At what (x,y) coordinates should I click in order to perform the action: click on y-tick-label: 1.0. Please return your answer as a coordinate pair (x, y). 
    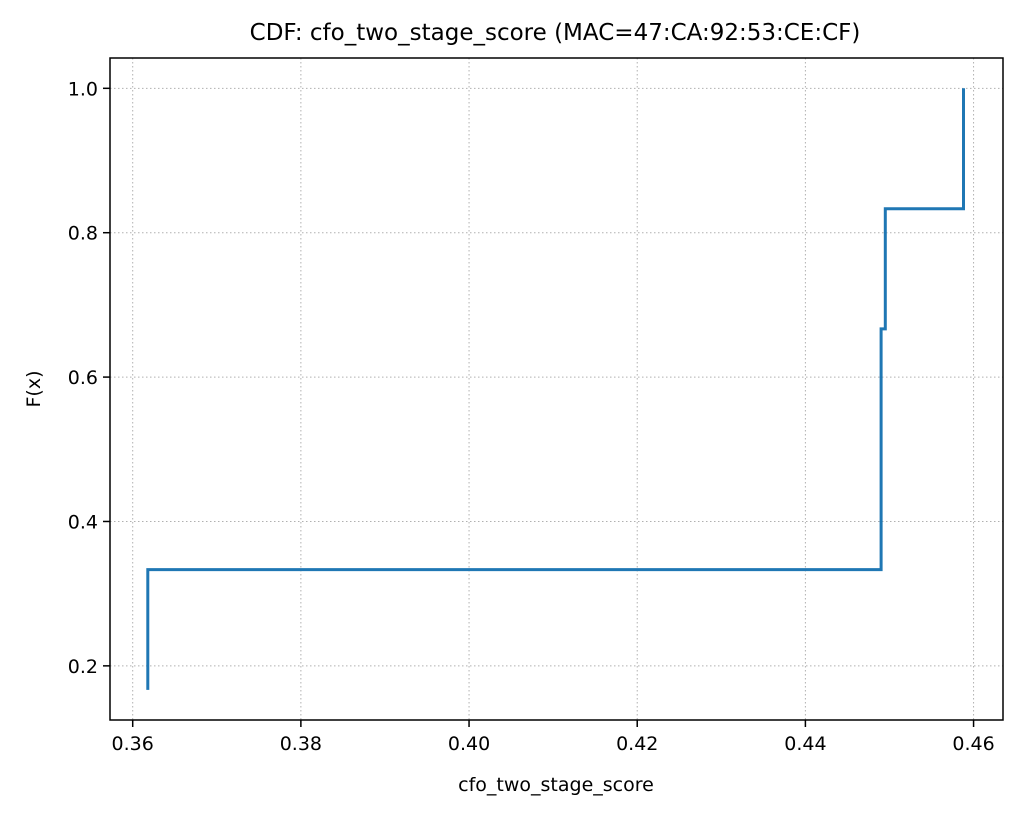
    Looking at the image, I should click on (83, 89).